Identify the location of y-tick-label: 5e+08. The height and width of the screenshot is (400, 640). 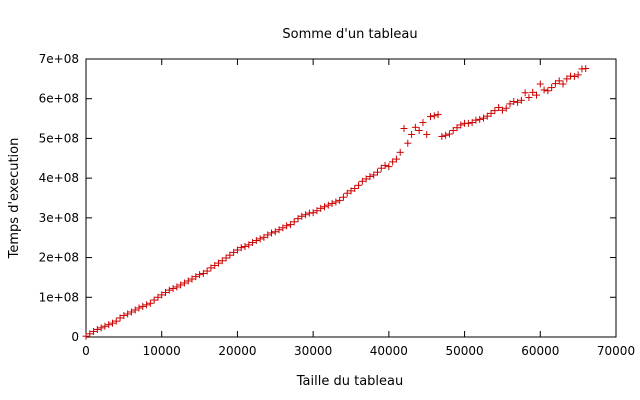
(59, 138).